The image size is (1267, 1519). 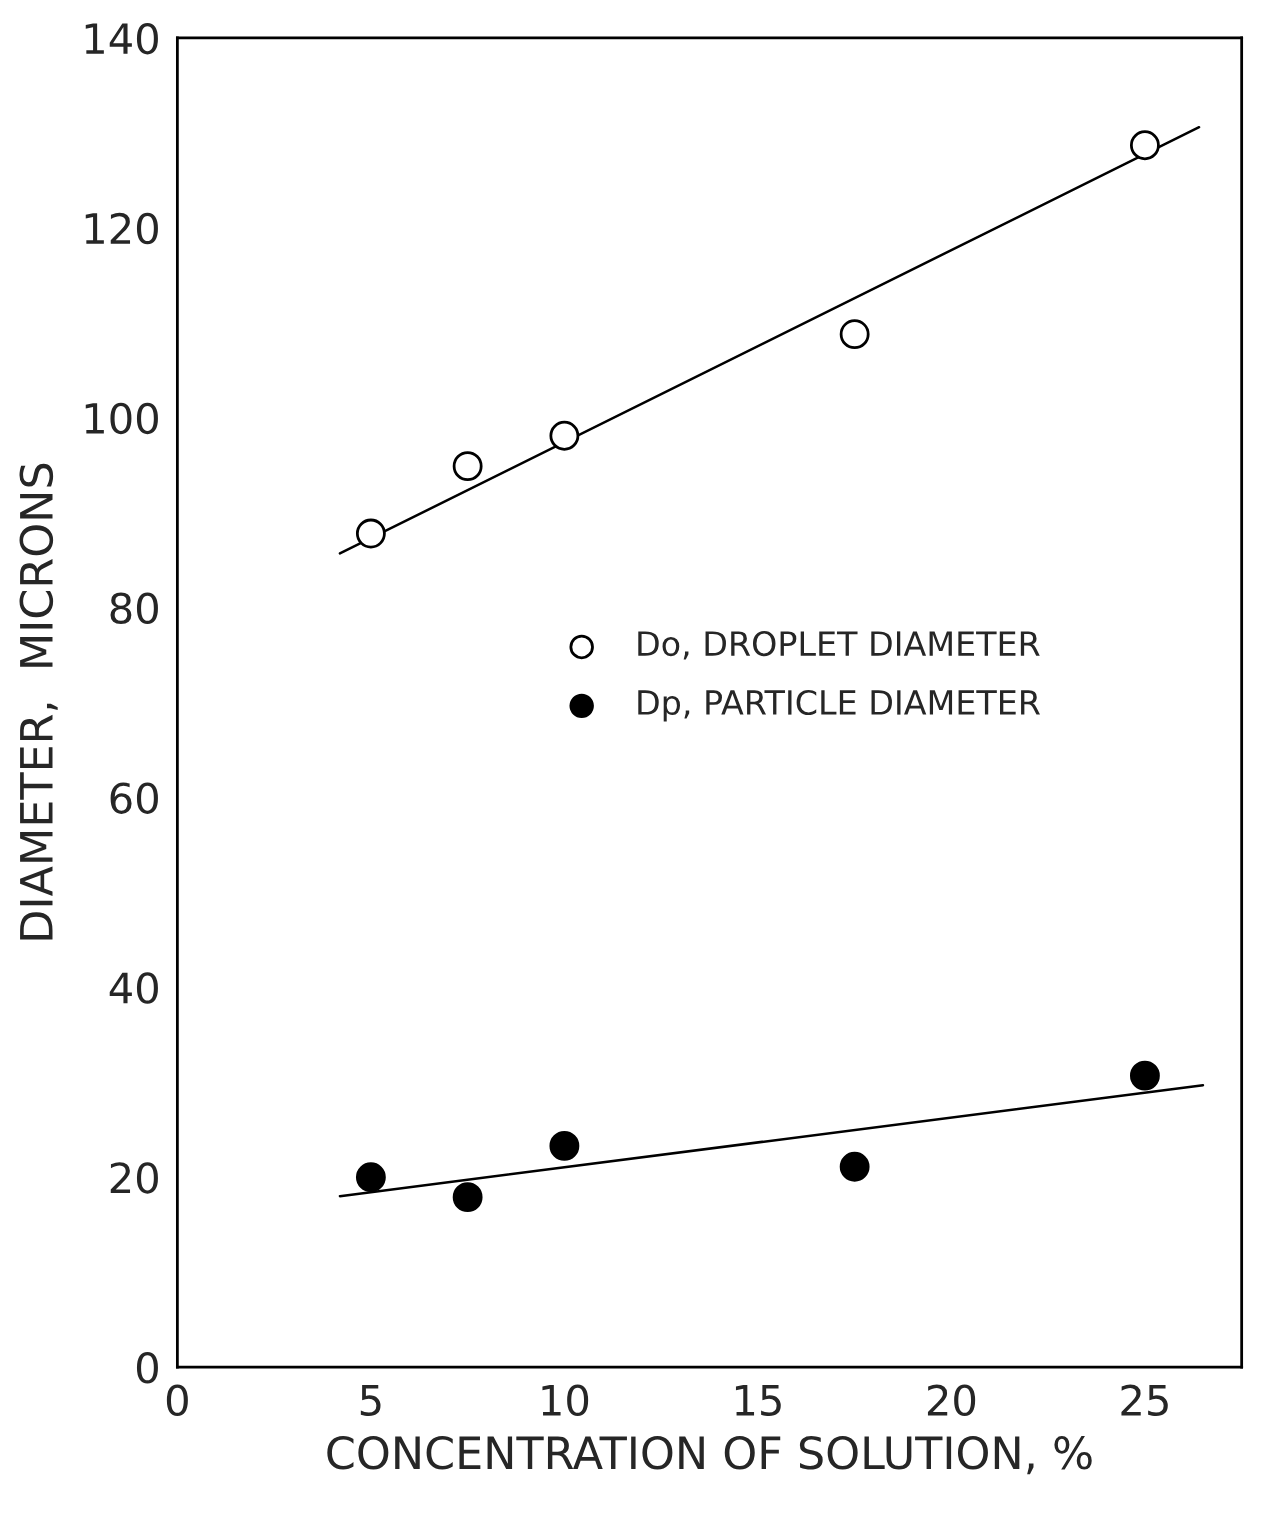 I want to click on y-tick-label: 140, so click(x=121, y=38).